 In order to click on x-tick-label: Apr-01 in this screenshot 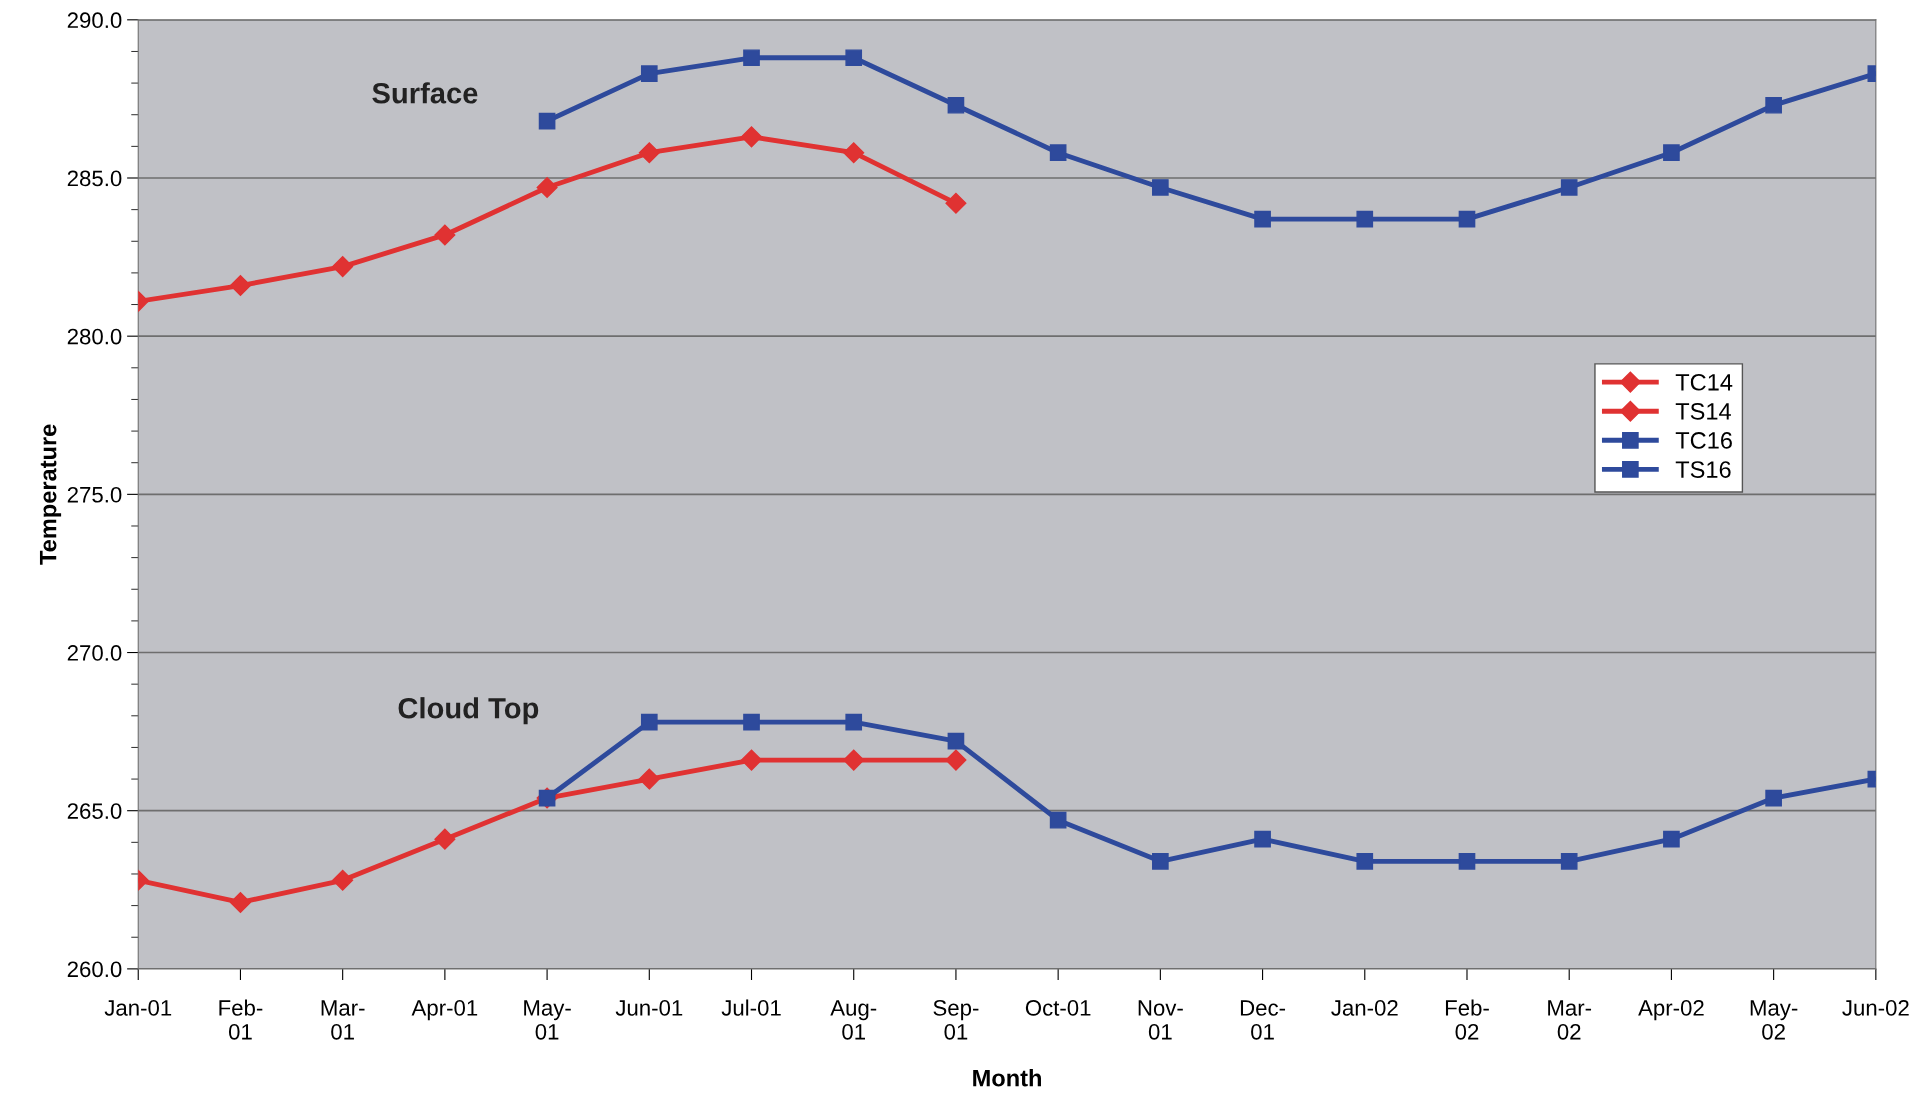, I will do `click(444, 1010)`.